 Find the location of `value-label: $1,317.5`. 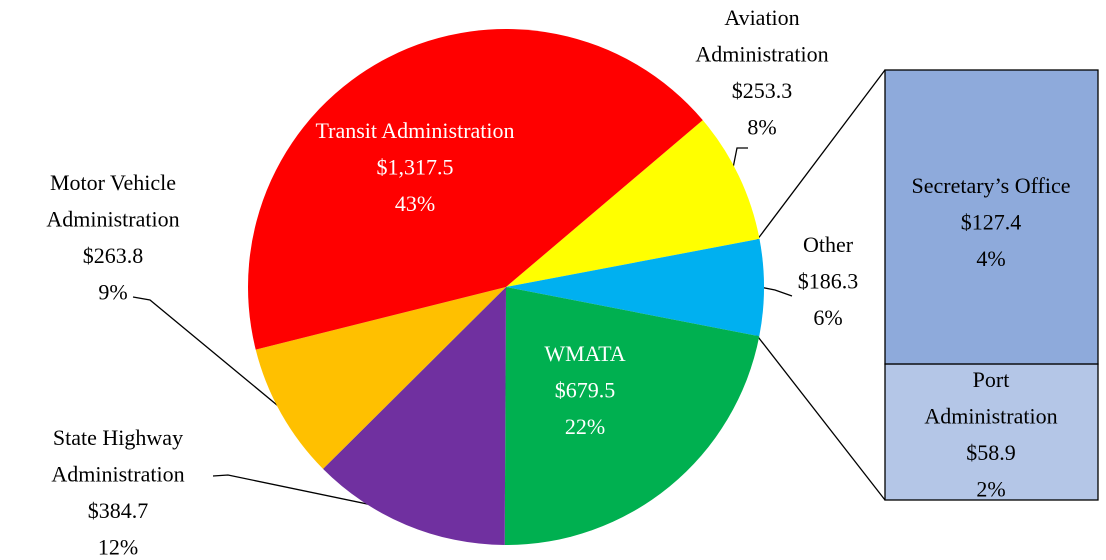

value-label: $1,317.5 is located at coordinates (415, 167).